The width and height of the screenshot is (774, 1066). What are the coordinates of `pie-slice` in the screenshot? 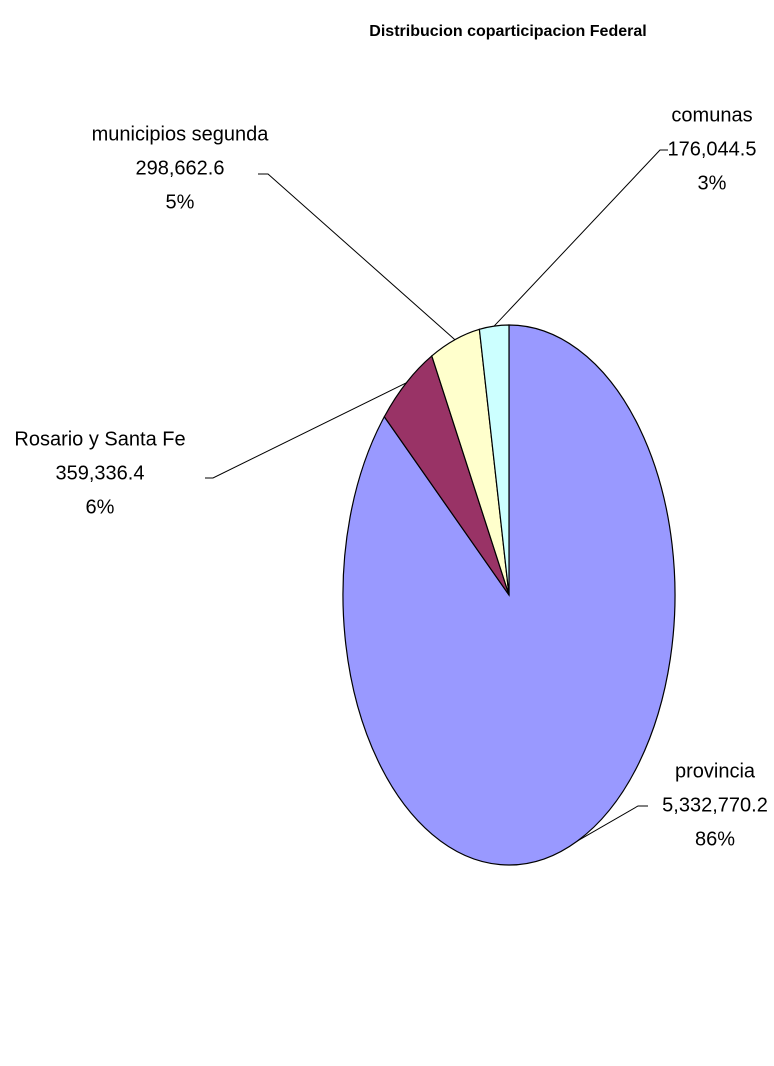 It's located at (494, 460).